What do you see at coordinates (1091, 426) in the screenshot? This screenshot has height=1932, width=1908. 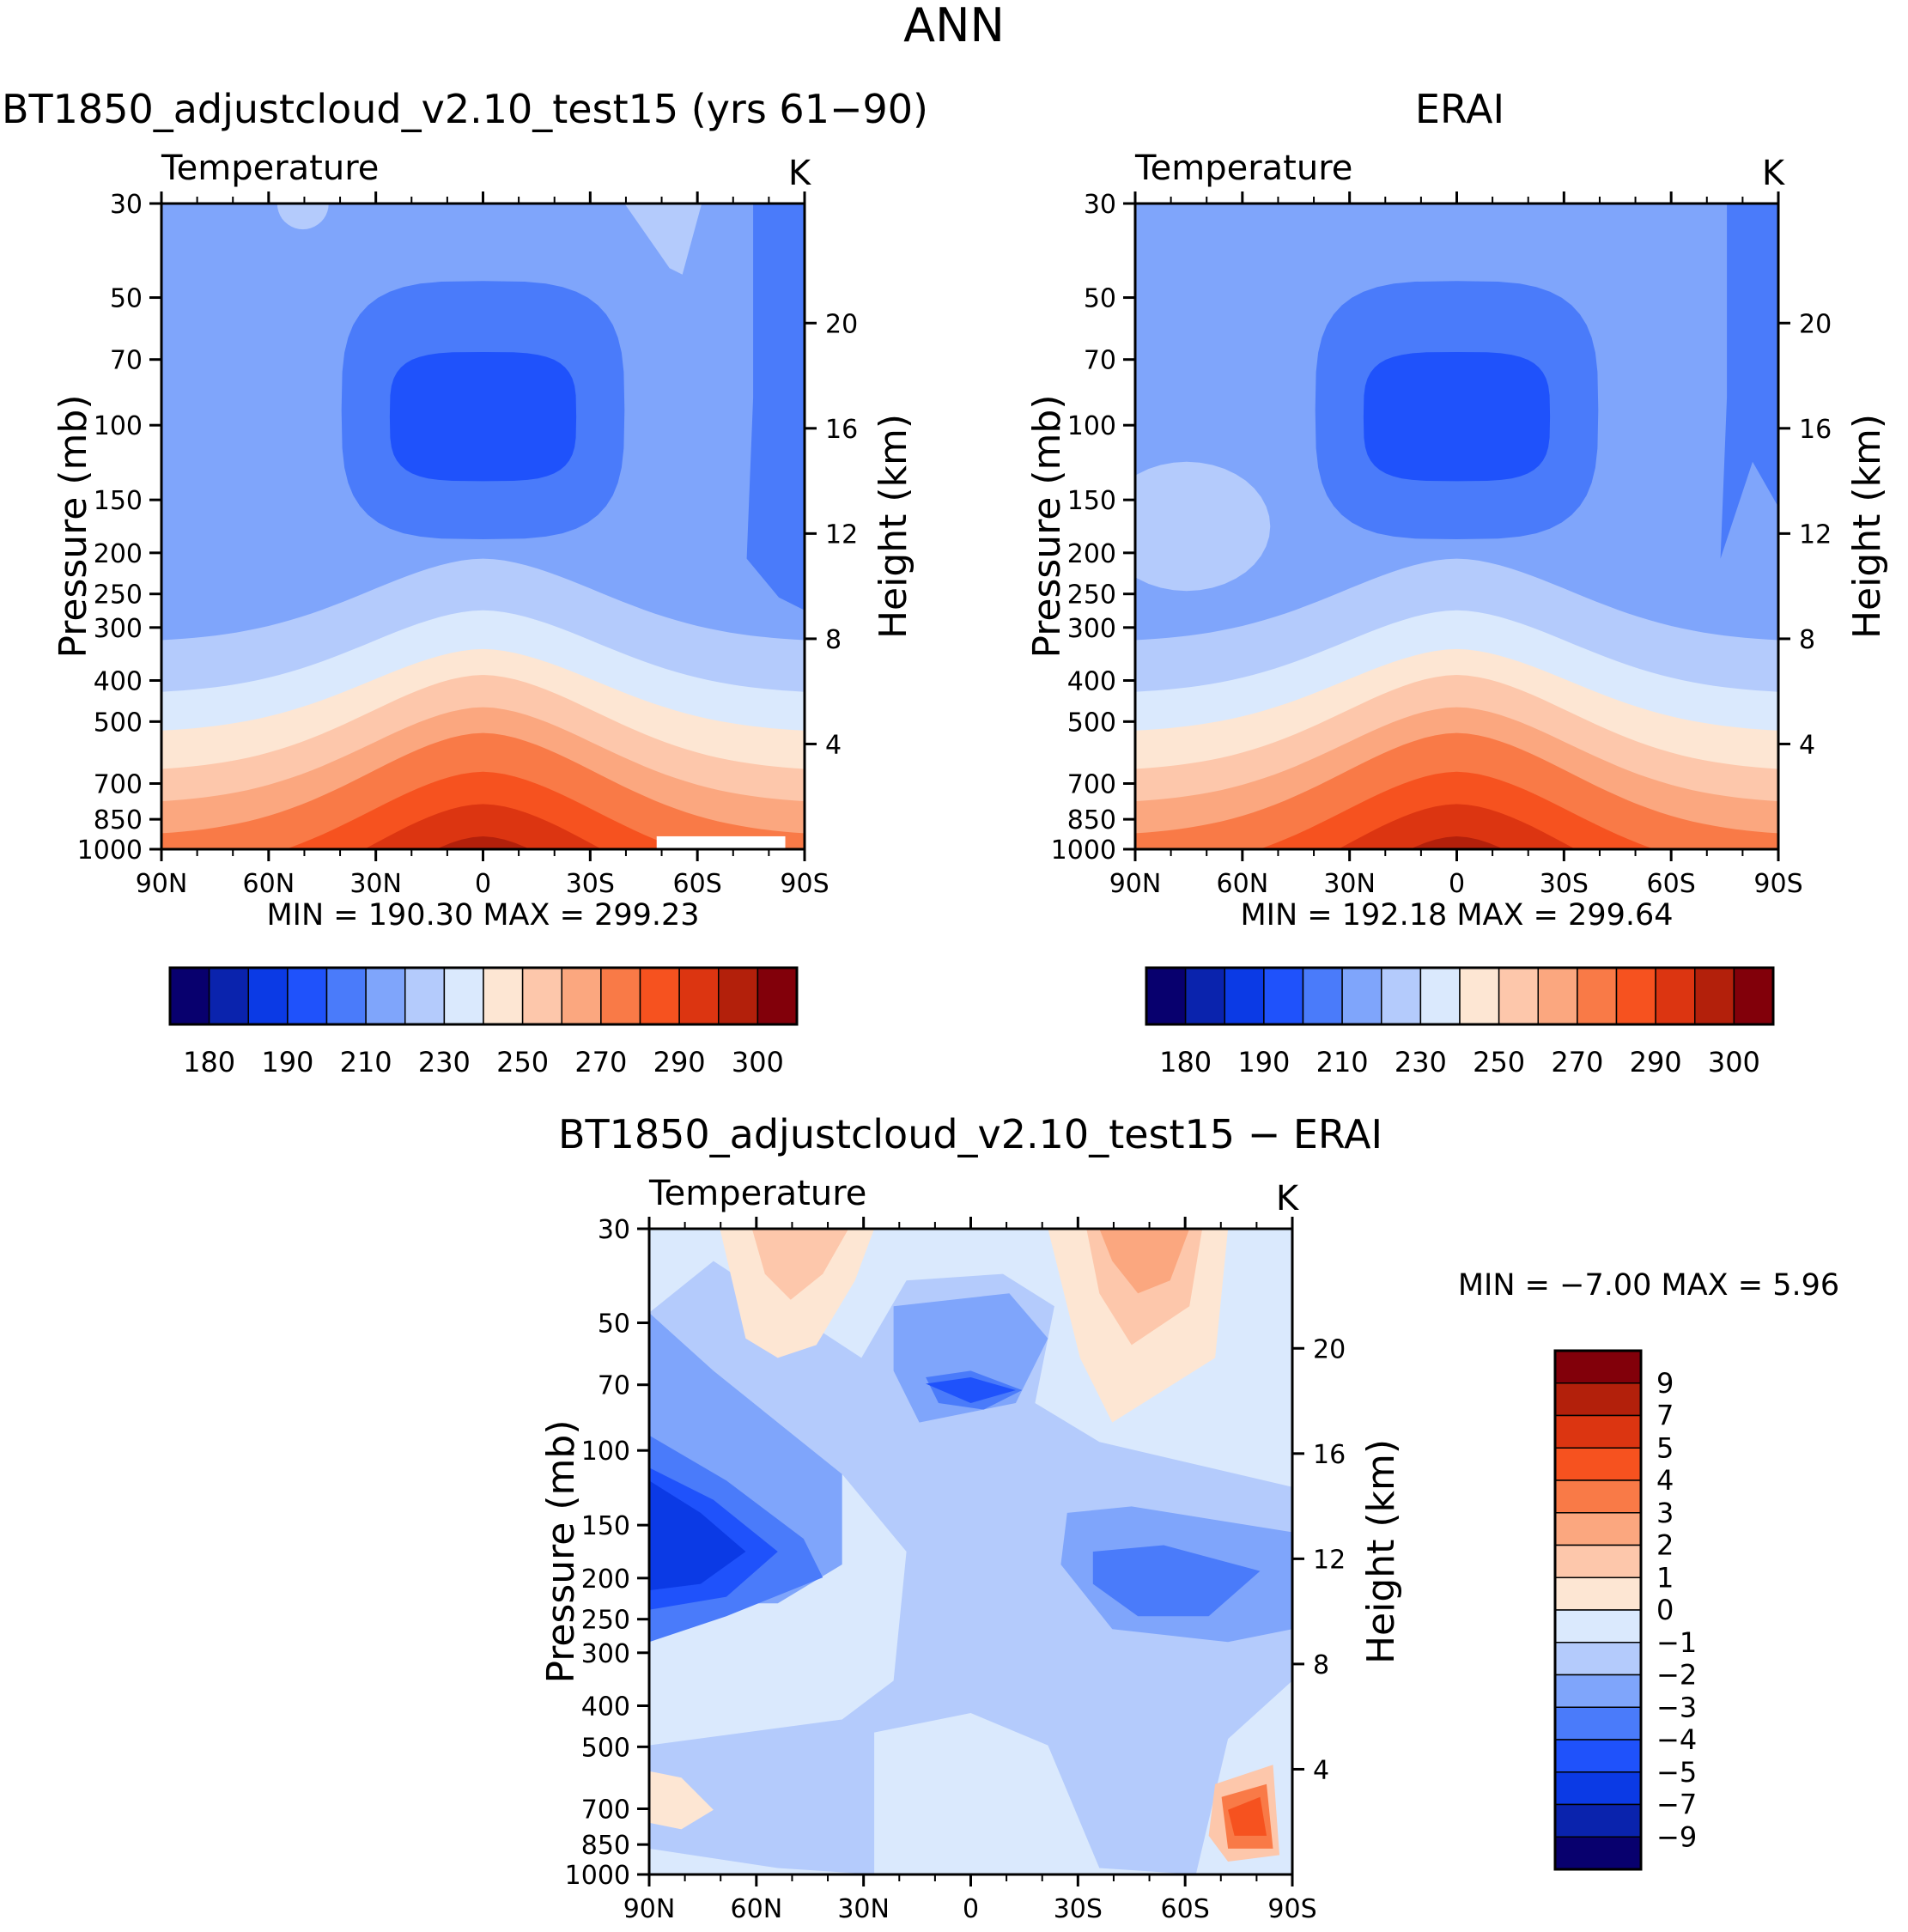 I see `y-tick-label: 100` at bounding box center [1091, 426].